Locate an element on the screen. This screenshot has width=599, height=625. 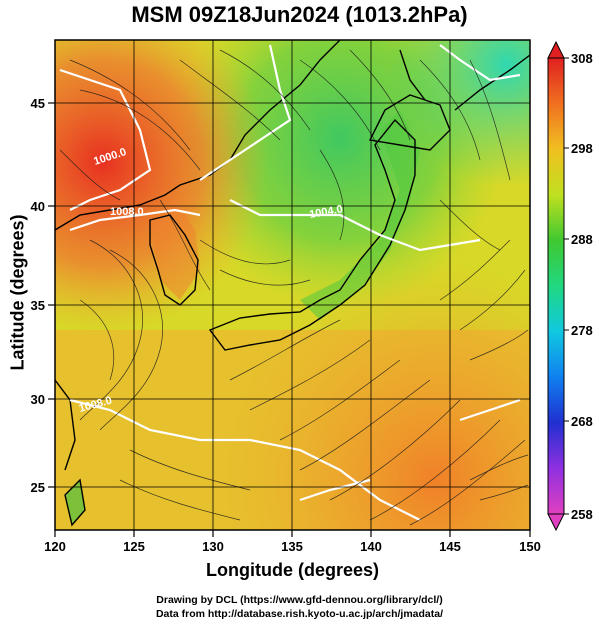
colorbar-top-arrow is located at coordinates (556, 49).